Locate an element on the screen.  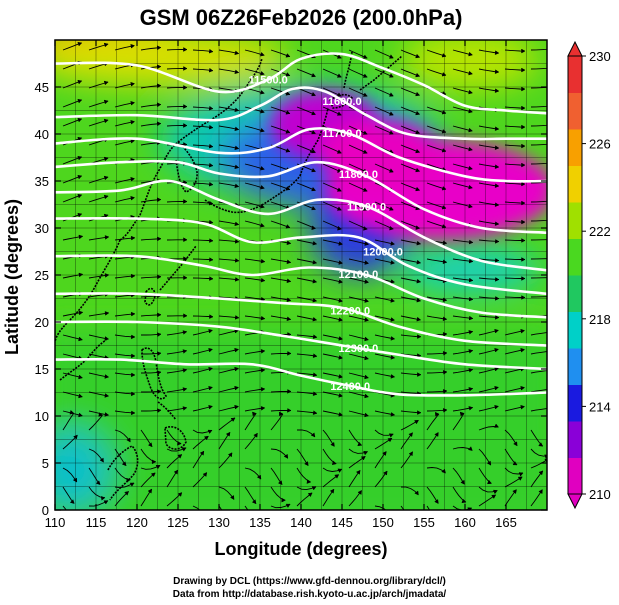
x-tick-label: 110 is located at coordinates (55, 522).